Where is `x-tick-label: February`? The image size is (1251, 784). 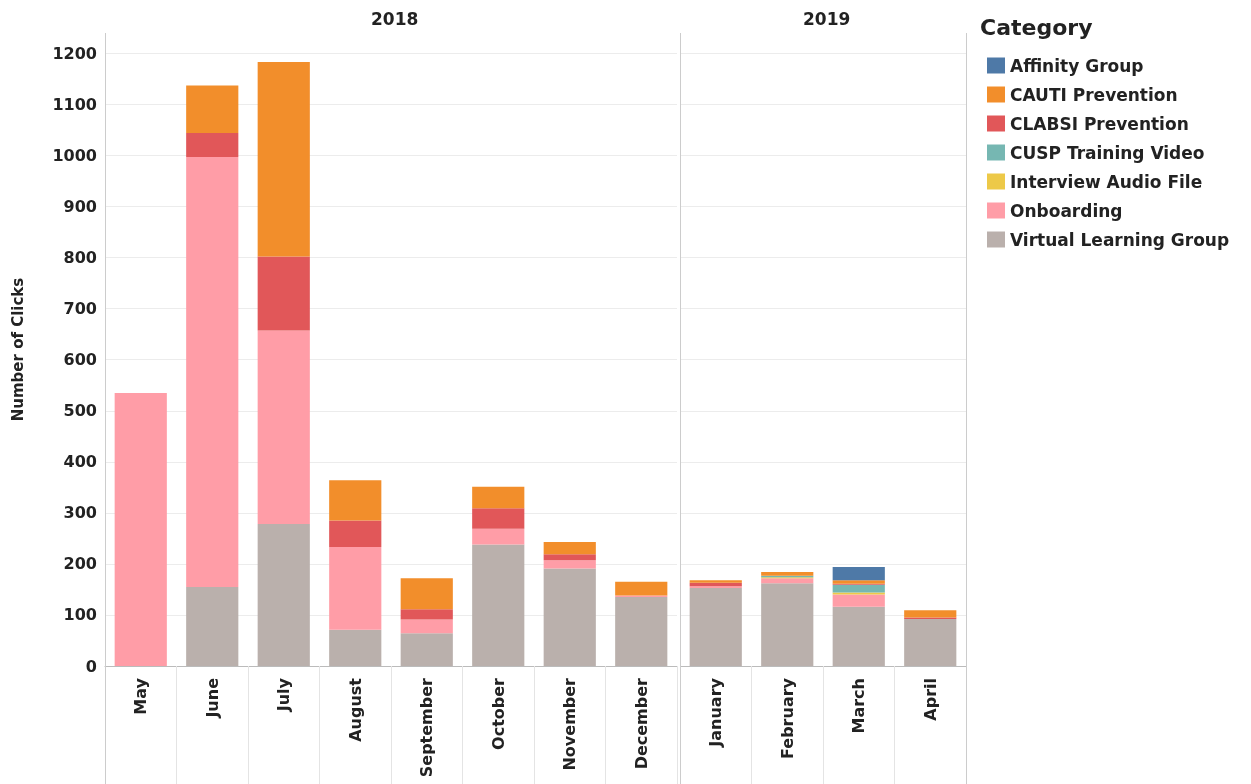 x-tick-label: February is located at coordinates (787, 718).